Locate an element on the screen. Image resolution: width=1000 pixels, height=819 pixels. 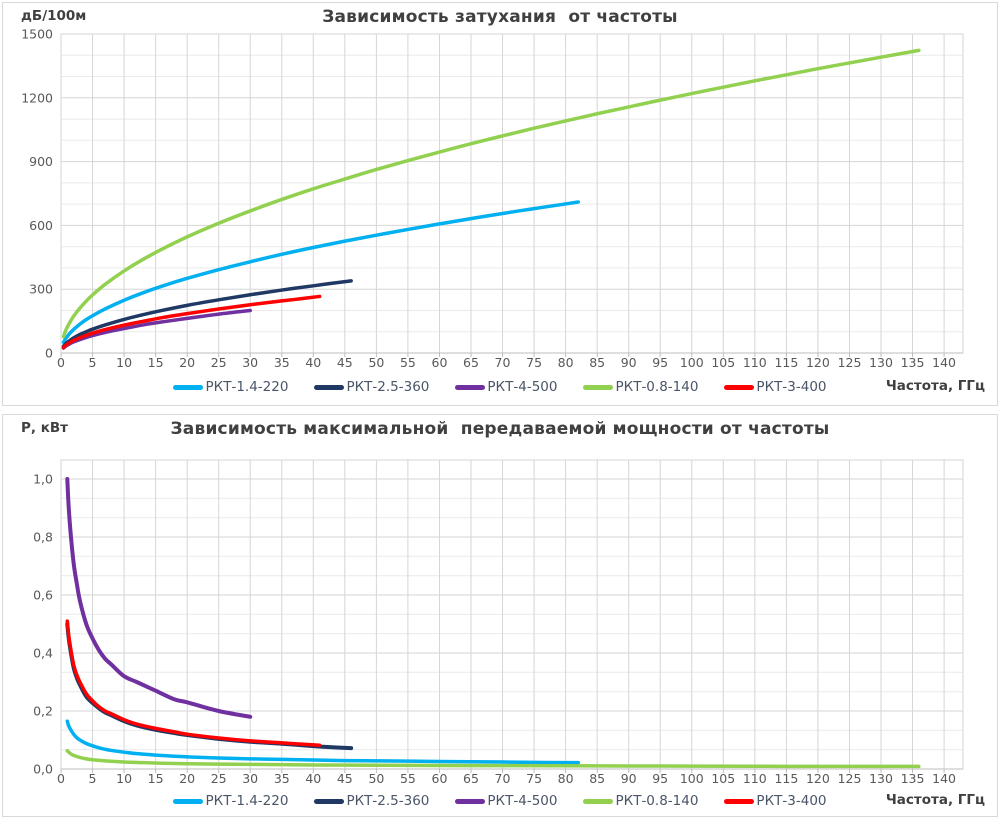
legend-item-rkt-4-500: РКТ-4-500 is located at coordinates (506, 801).